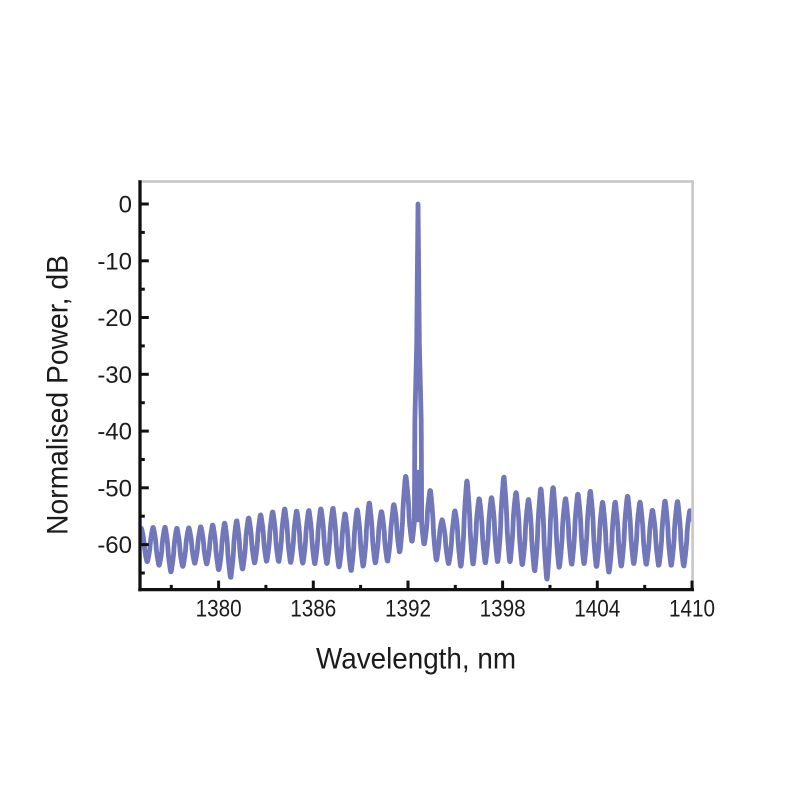  I want to click on svg-text: 1386, so click(313, 609).